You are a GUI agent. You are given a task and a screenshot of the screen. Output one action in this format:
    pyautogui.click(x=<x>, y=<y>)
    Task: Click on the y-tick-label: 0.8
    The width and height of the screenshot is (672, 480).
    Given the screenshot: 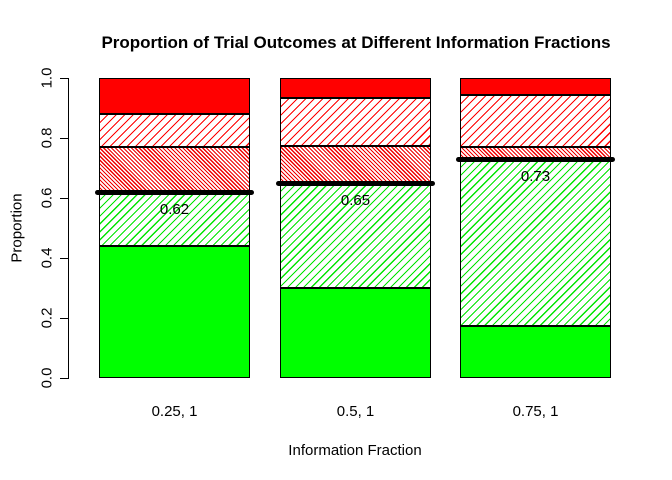 What is the action you would take?
    pyautogui.click(x=47, y=138)
    